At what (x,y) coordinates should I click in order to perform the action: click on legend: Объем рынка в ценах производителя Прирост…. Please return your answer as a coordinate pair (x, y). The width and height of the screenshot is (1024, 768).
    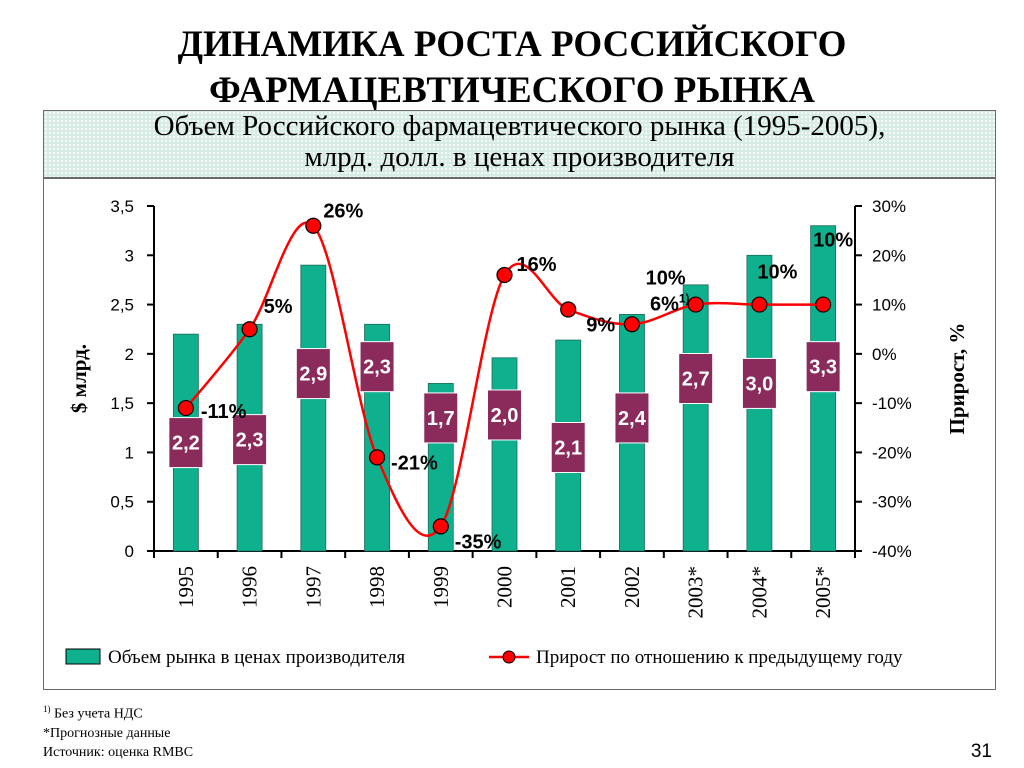
    Looking at the image, I should click on (484, 657).